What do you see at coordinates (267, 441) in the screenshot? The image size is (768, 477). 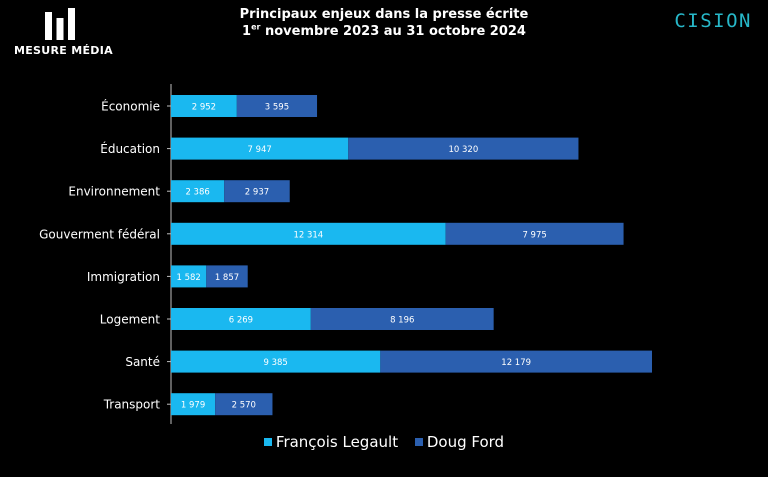 I see `legend-swatch-legault` at bounding box center [267, 441].